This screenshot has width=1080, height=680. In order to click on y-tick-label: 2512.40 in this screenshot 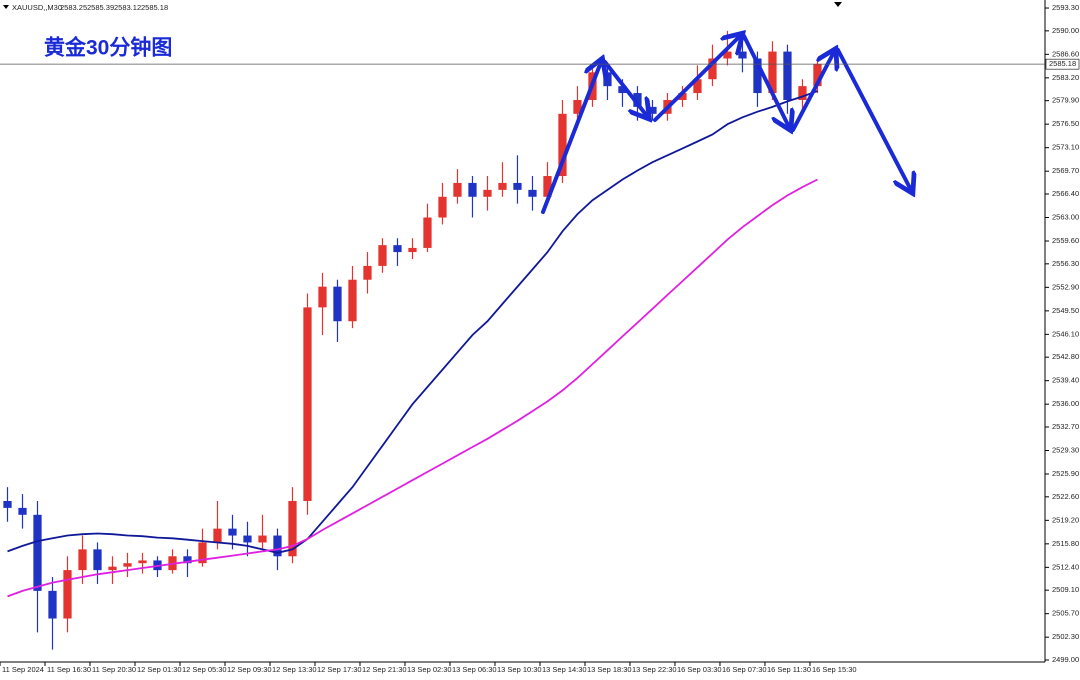, I will do `click(1065, 566)`.